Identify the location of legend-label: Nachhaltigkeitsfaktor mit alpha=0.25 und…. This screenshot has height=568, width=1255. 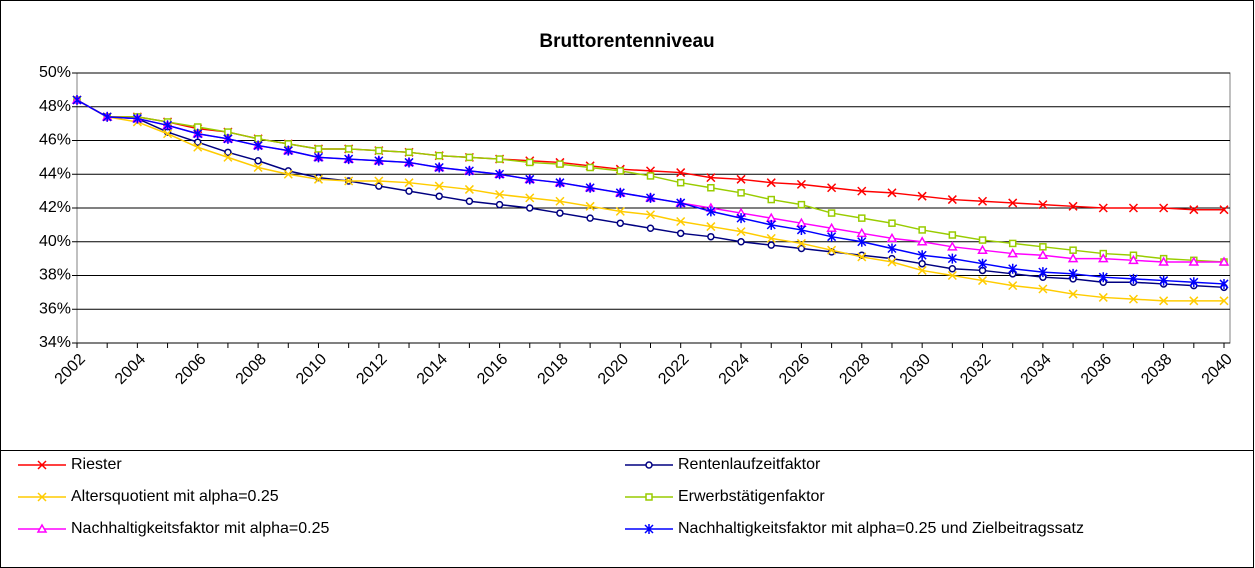
(881, 528).